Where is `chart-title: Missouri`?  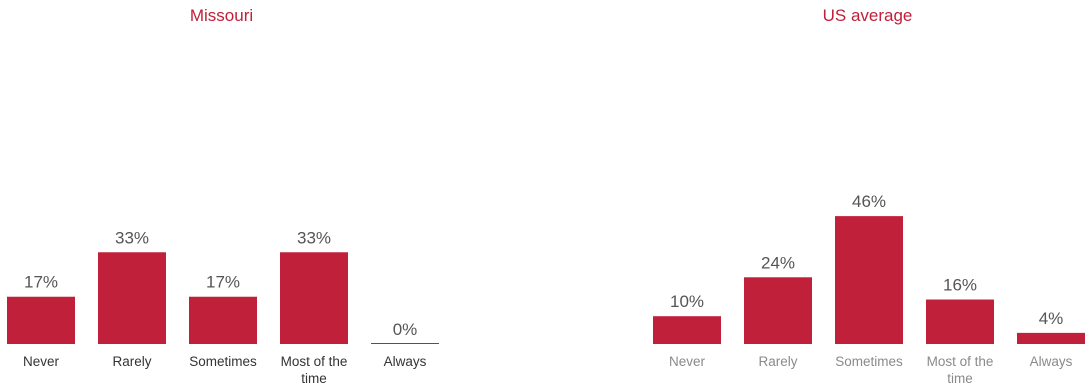 chart-title: Missouri is located at coordinates (221, 15).